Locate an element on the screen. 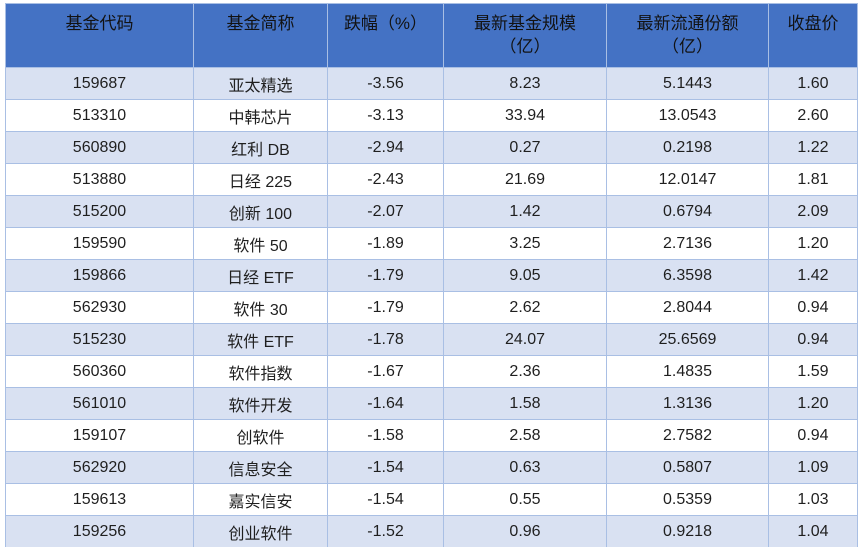 This screenshot has width=865, height=547. table-header: 基金代码 基金简称 跌幅（%） 最新基金规模 （亿） 最新流通份额 （亿） 收盘价 is located at coordinates (431, 35).